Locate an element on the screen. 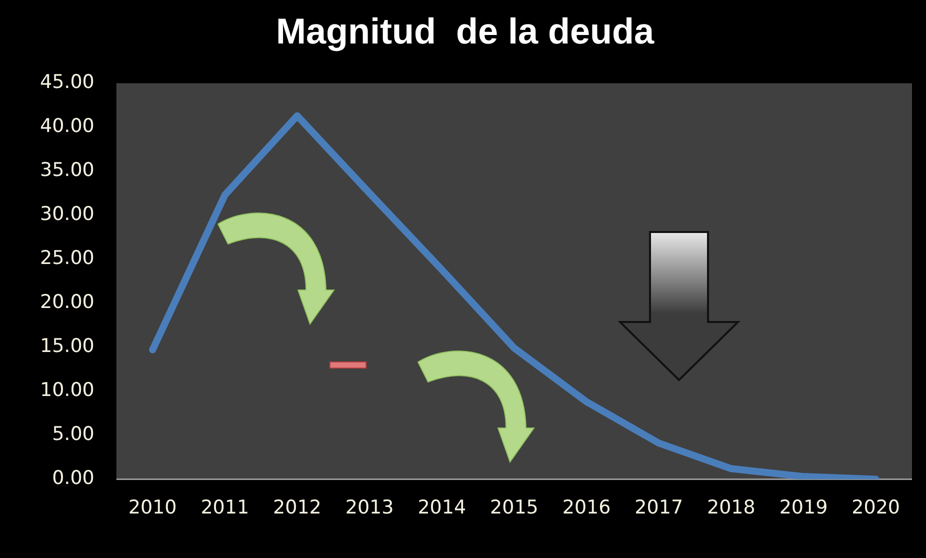 Image resolution: width=926 pixels, height=558 pixels. x-tick-label: 2017 is located at coordinates (659, 507).